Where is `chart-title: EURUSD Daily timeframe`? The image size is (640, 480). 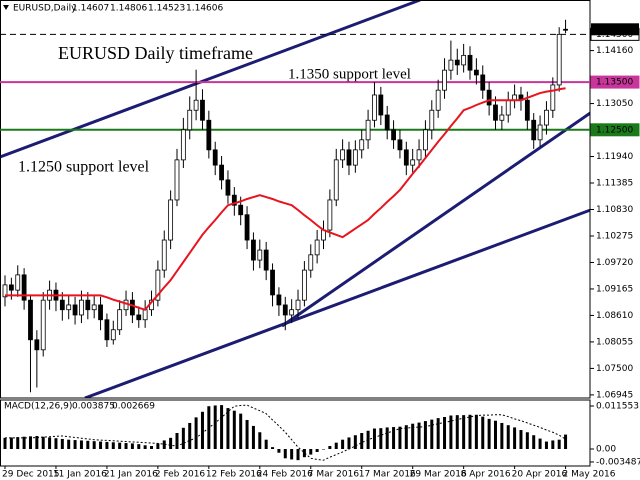
chart-title: EURUSD Daily timeframe is located at coordinates (155, 53).